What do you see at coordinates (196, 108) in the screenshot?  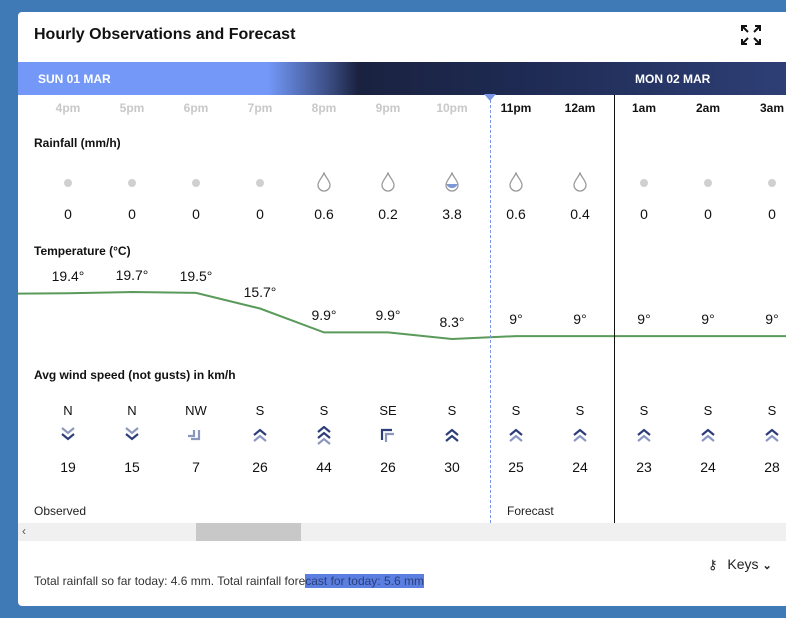 I see `hour-label: 6pm` at bounding box center [196, 108].